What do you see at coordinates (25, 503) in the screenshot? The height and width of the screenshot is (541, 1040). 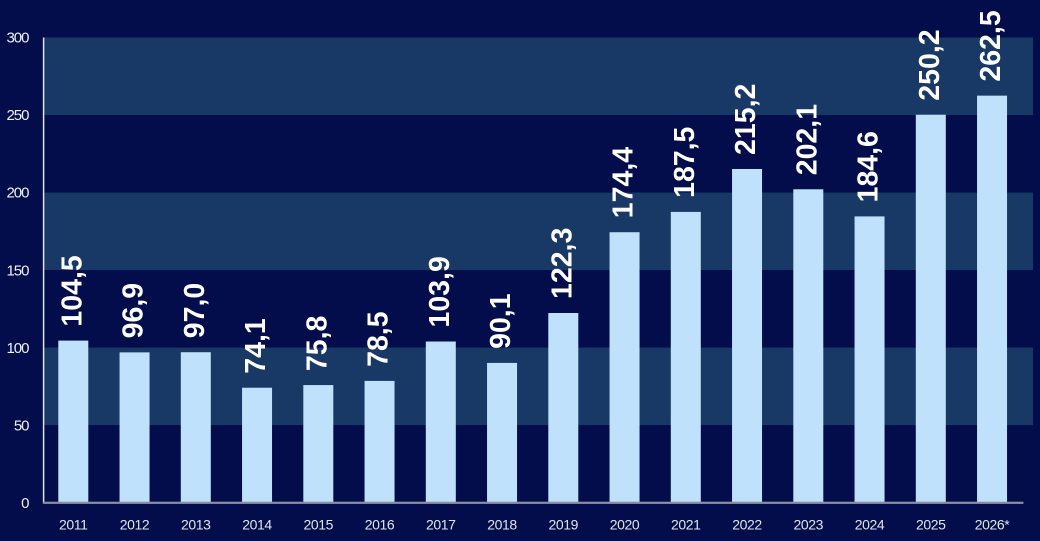 I see `svg-text: 0` at bounding box center [25, 503].